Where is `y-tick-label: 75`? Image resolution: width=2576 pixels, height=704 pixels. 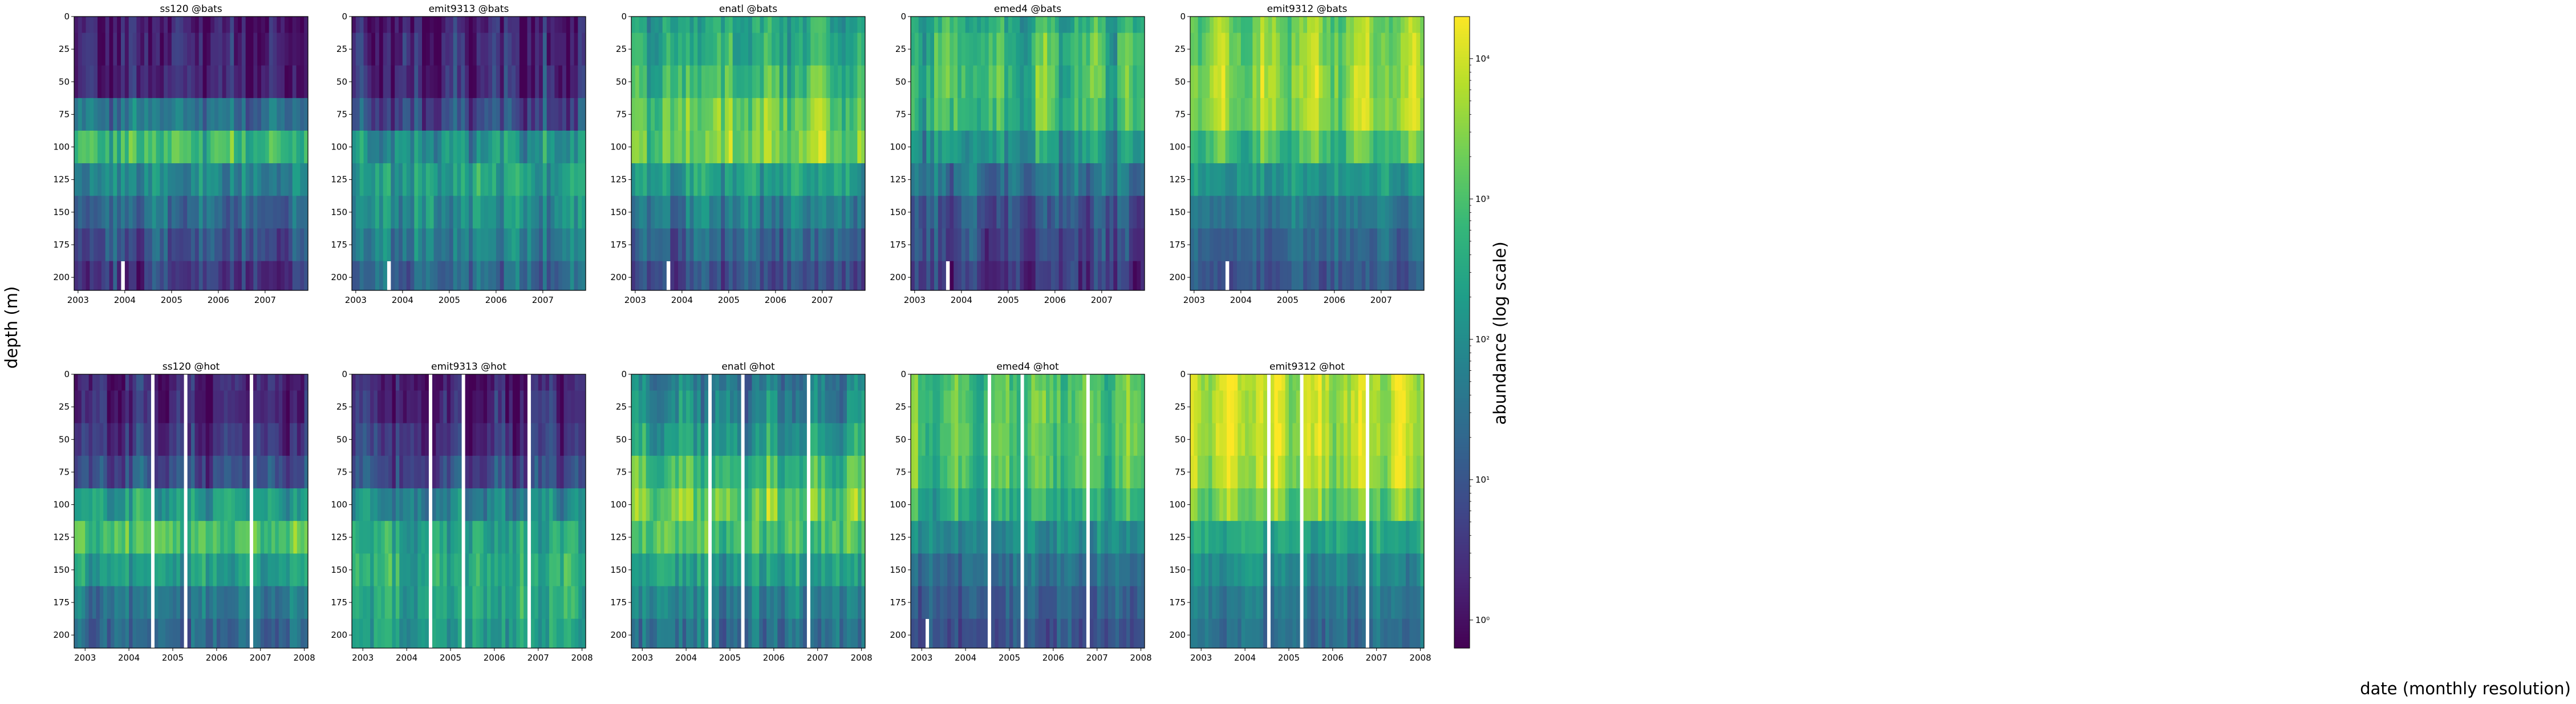
y-tick-label: 75 is located at coordinates (64, 114).